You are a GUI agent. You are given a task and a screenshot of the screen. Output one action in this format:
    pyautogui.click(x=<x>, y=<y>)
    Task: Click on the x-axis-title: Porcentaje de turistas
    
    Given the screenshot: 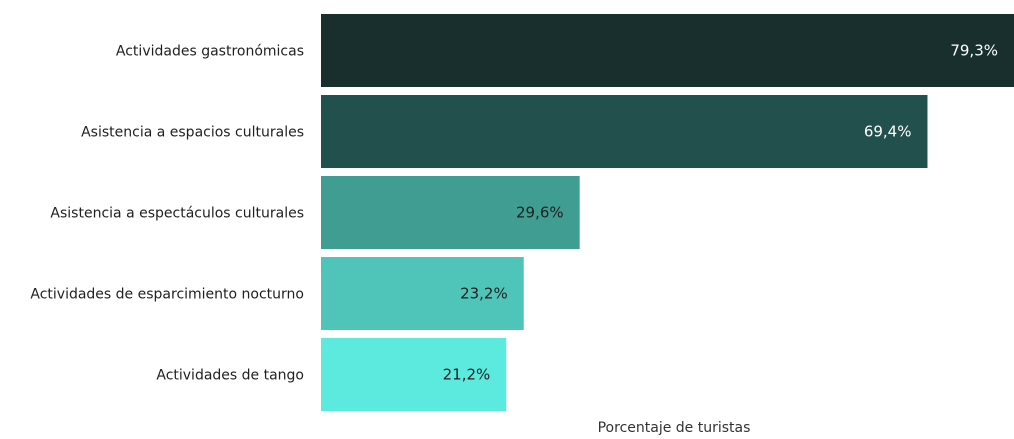 What is the action you would take?
    pyautogui.click(x=674, y=428)
    